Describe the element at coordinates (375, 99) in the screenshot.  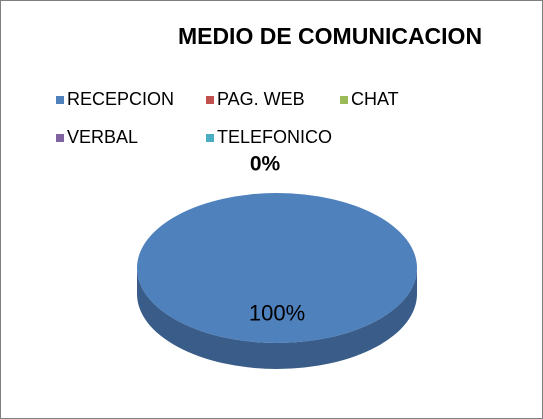
I see `legend-label: CHAT` at that location.